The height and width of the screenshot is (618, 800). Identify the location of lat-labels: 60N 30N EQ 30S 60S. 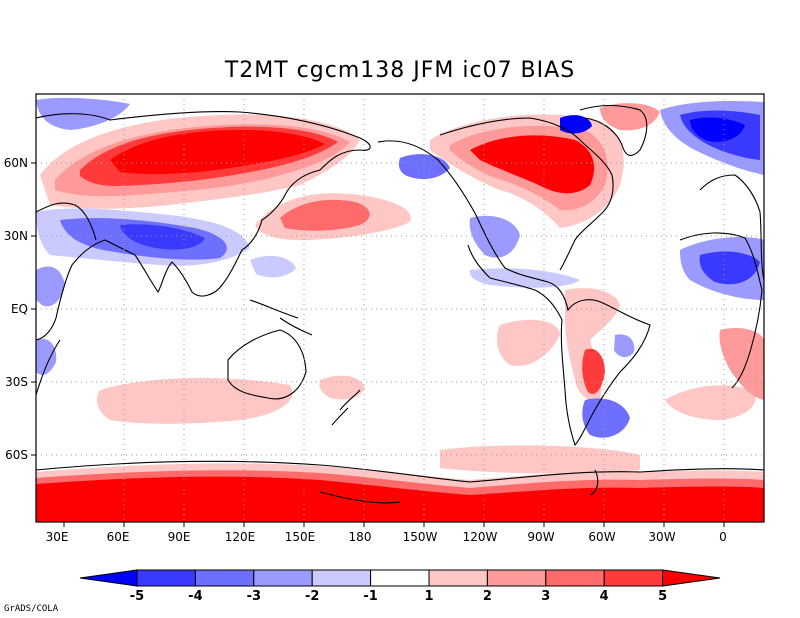
(16, 309).